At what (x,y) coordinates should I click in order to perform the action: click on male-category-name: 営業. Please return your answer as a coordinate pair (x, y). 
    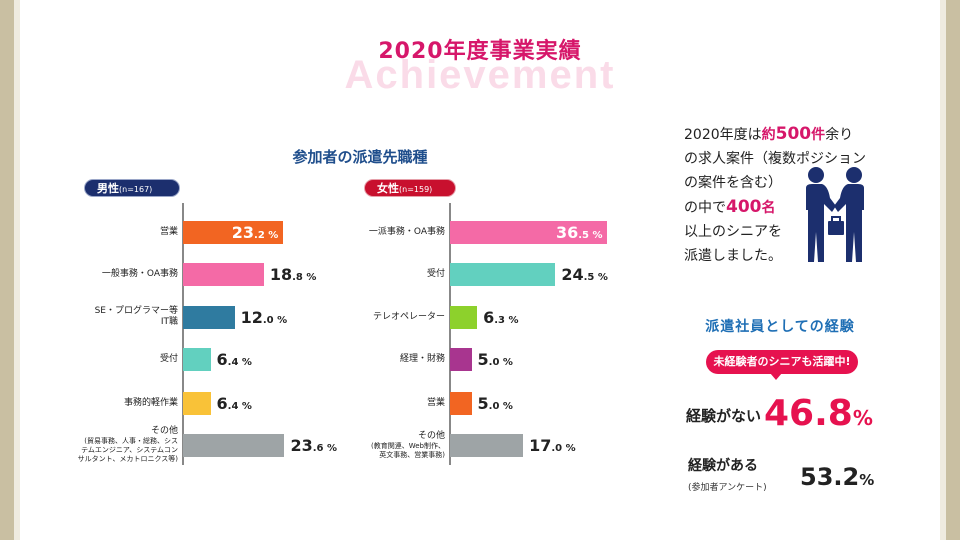
    Looking at the image, I should click on (168, 231).